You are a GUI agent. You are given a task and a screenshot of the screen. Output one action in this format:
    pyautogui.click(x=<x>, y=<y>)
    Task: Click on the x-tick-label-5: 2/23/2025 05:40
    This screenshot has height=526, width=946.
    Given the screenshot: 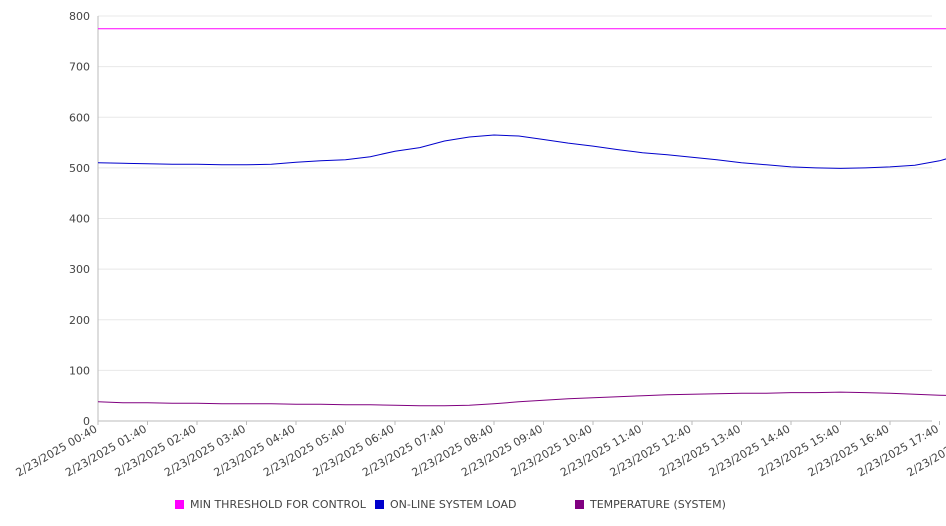 What is the action you would take?
    pyautogui.click(x=304, y=450)
    